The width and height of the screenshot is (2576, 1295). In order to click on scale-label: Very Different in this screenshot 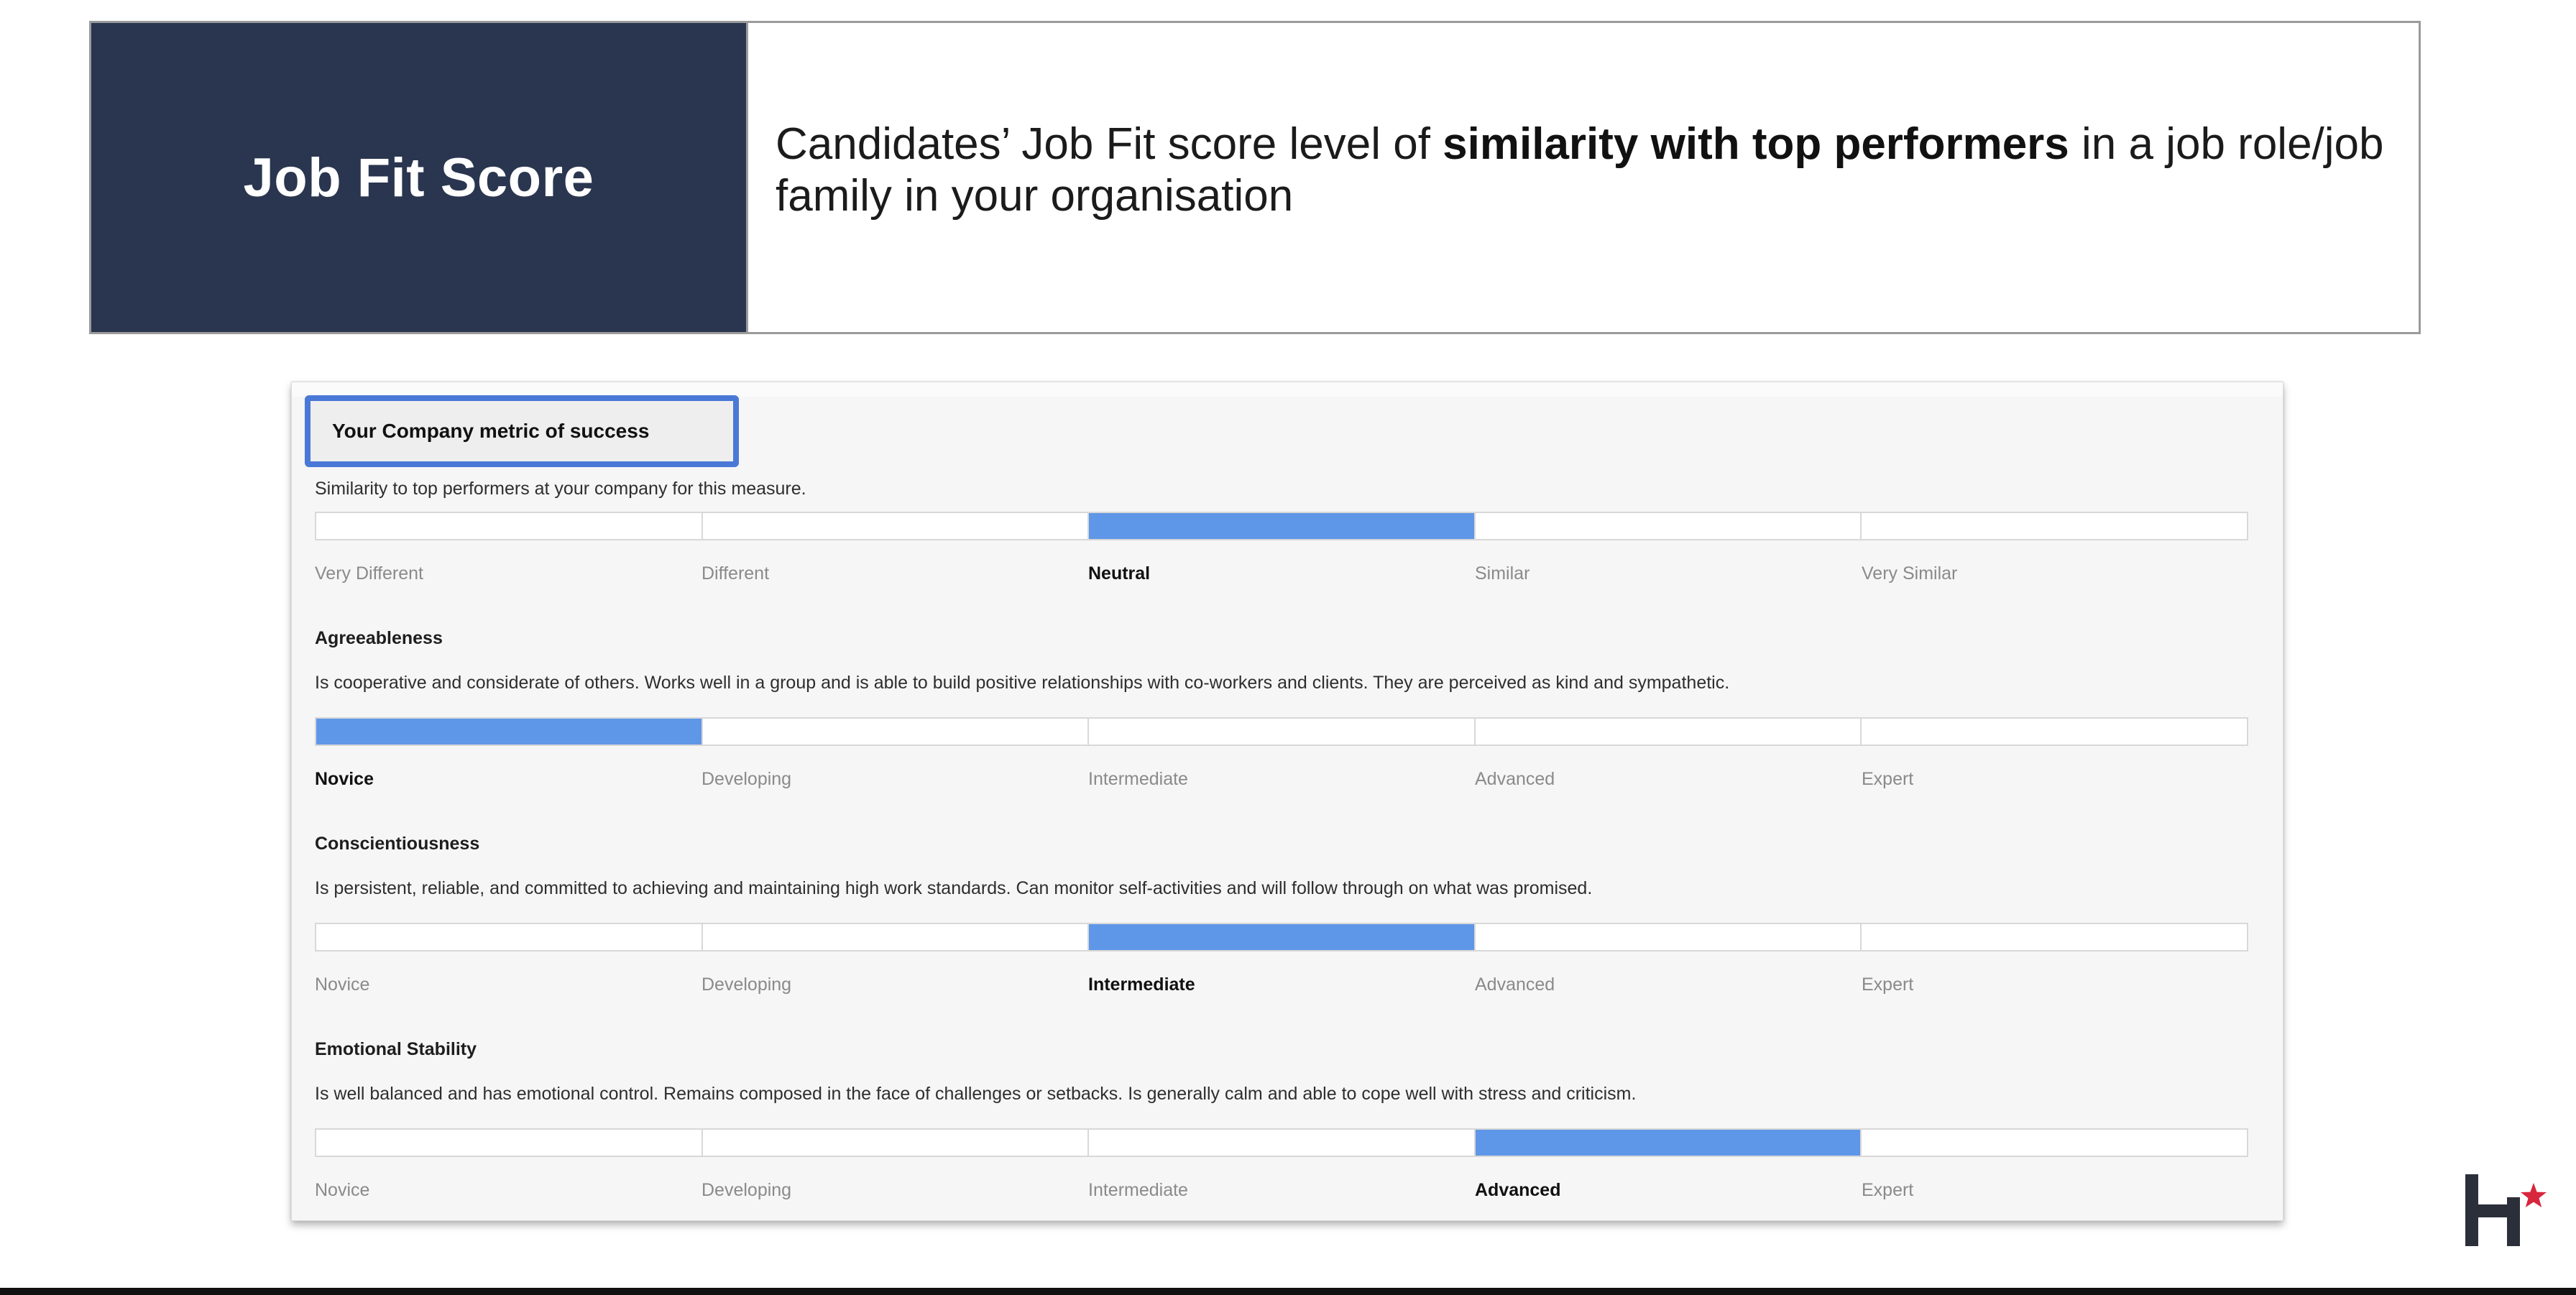, I will do `click(369, 573)`.